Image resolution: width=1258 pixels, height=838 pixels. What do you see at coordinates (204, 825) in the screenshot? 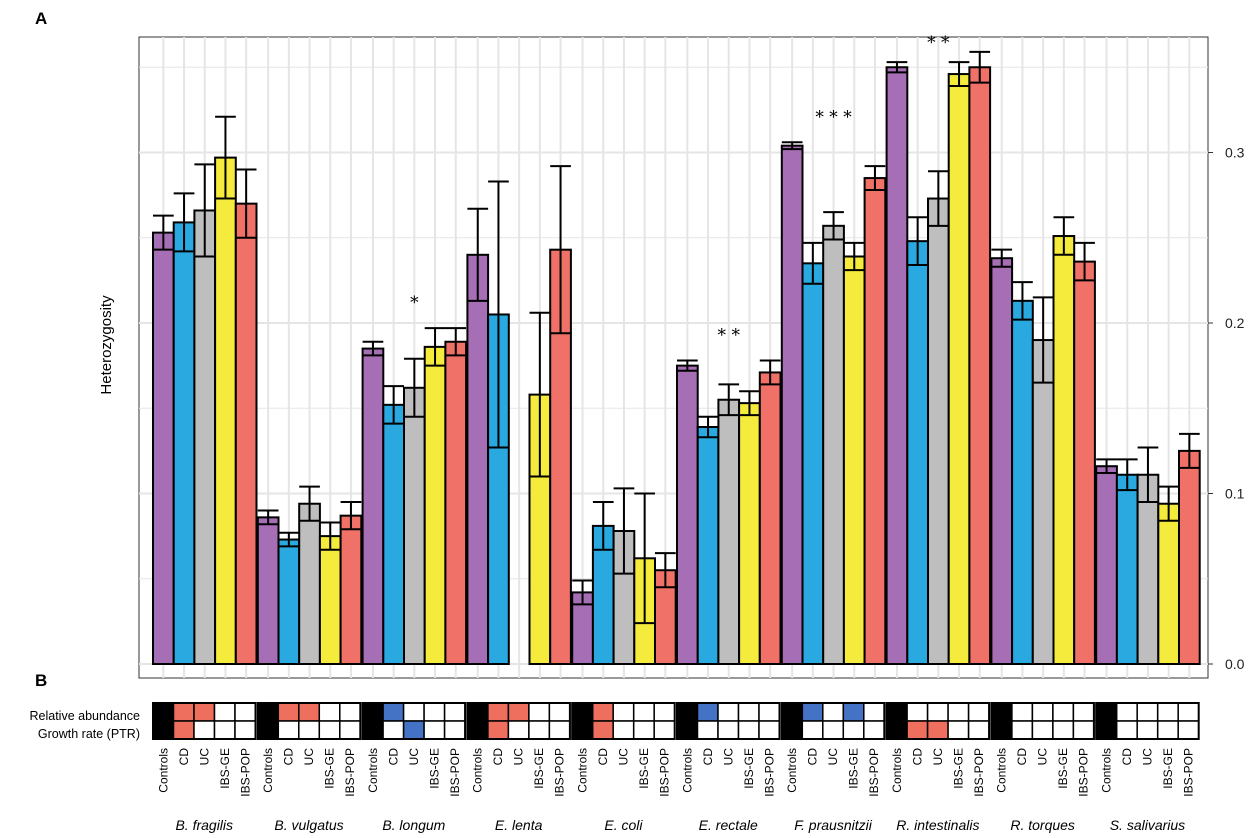
I see `species-label: B. fragilis` at bounding box center [204, 825].